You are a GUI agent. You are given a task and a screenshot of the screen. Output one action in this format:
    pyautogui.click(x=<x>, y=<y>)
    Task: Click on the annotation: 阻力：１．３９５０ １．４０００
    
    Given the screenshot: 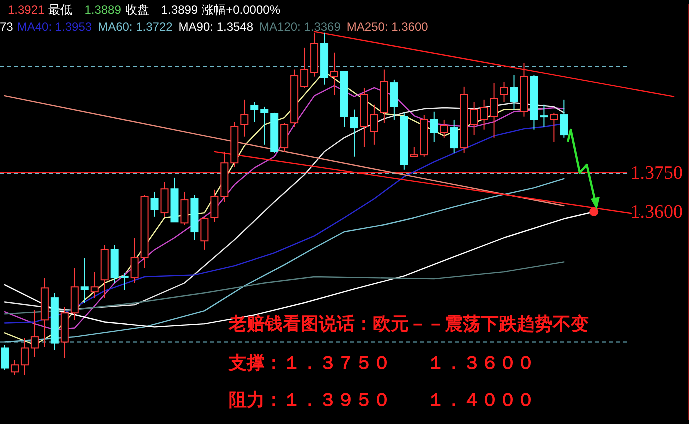 What is the action you would take?
    pyautogui.click(x=382, y=400)
    